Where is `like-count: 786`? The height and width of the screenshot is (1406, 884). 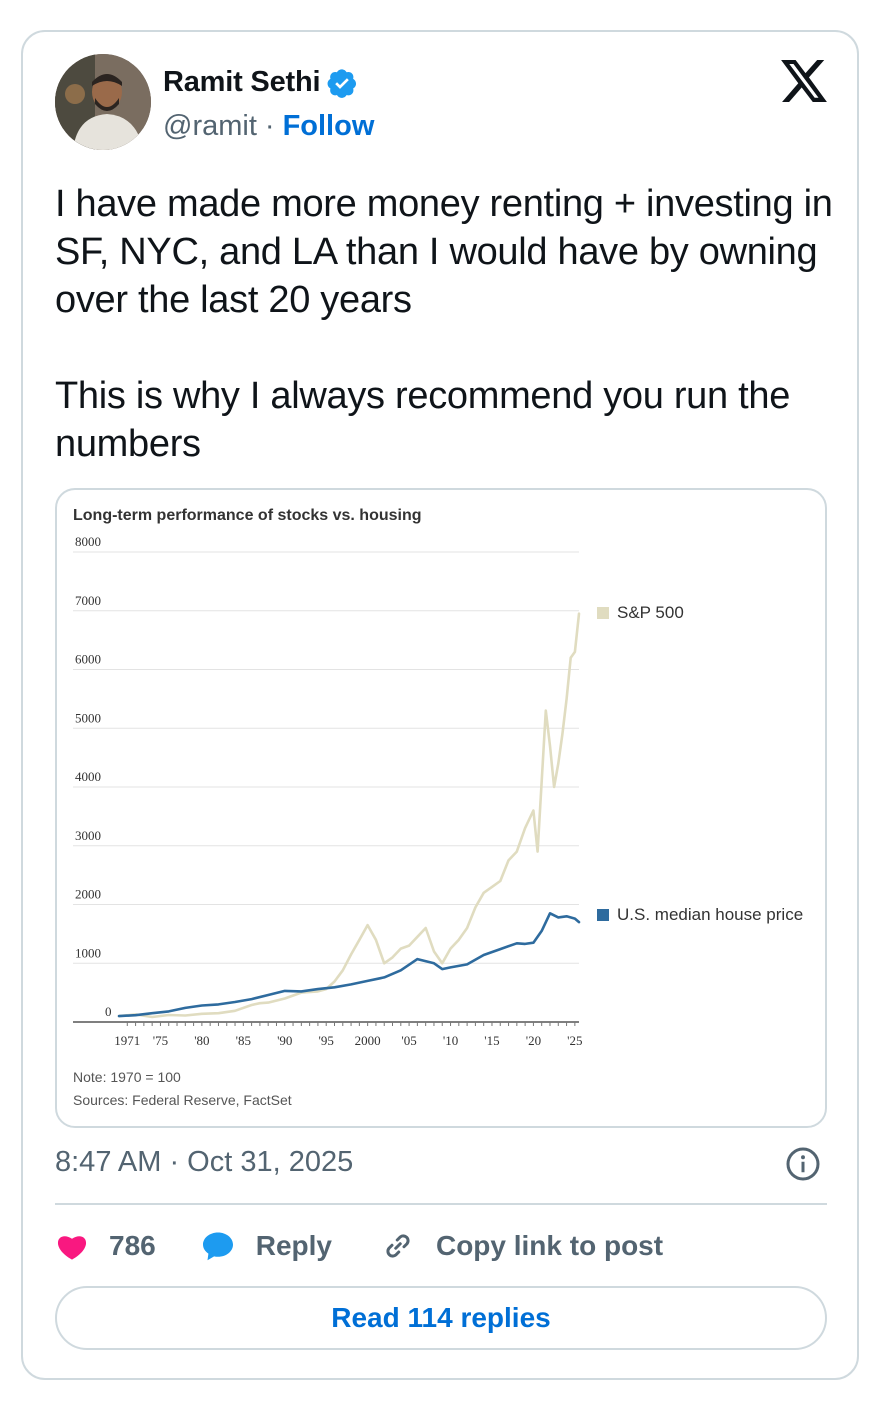 like-count: 786 is located at coordinates (132, 1245).